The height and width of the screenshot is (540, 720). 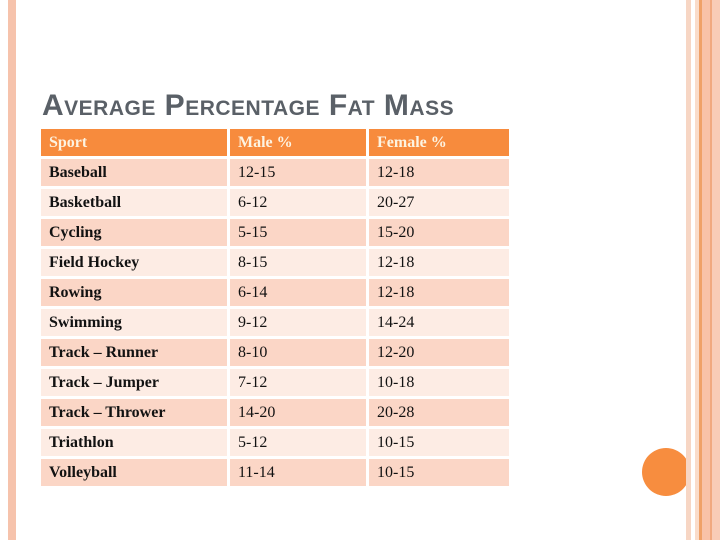 I want to click on cell-sport: Rowing, so click(x=134, y=292).